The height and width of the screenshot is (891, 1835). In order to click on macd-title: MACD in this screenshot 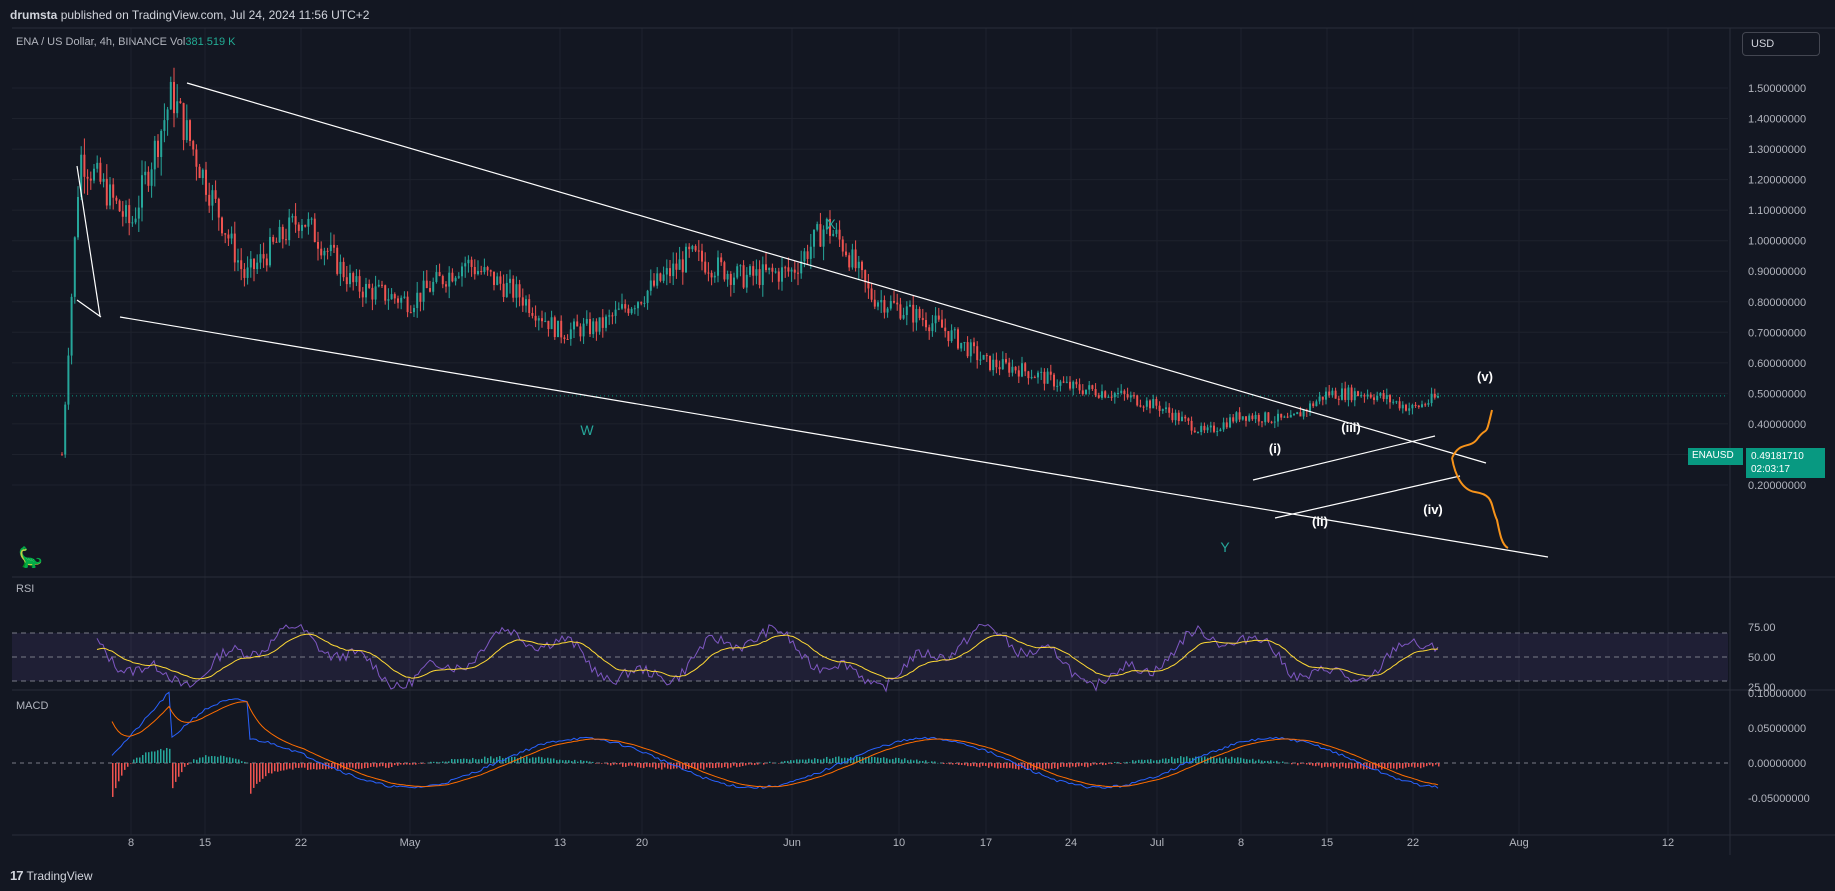, I will do `click(32, 706)`.